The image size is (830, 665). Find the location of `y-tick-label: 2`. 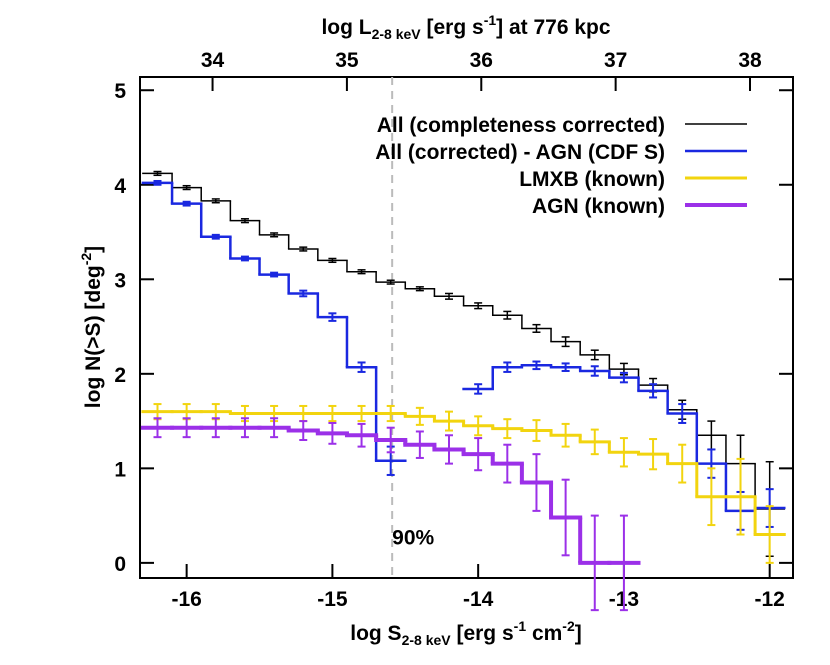

y-tick-label: 2 is located at coordinates (120, 375).